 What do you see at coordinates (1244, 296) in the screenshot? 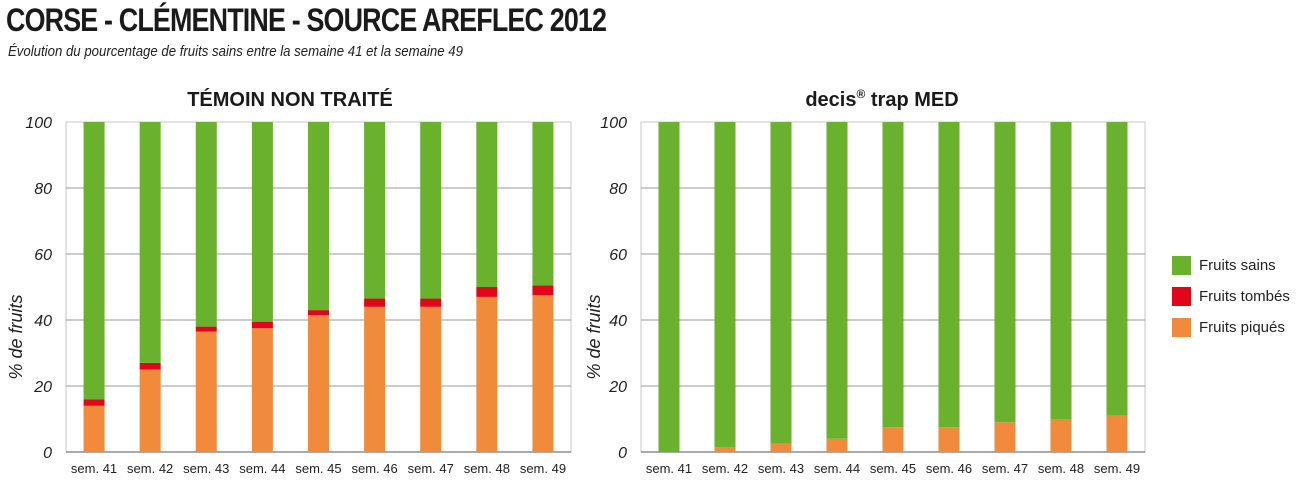
I see `legend-label-fruits-tombes: Fruits tombés` at bounding box center [1244, 296].